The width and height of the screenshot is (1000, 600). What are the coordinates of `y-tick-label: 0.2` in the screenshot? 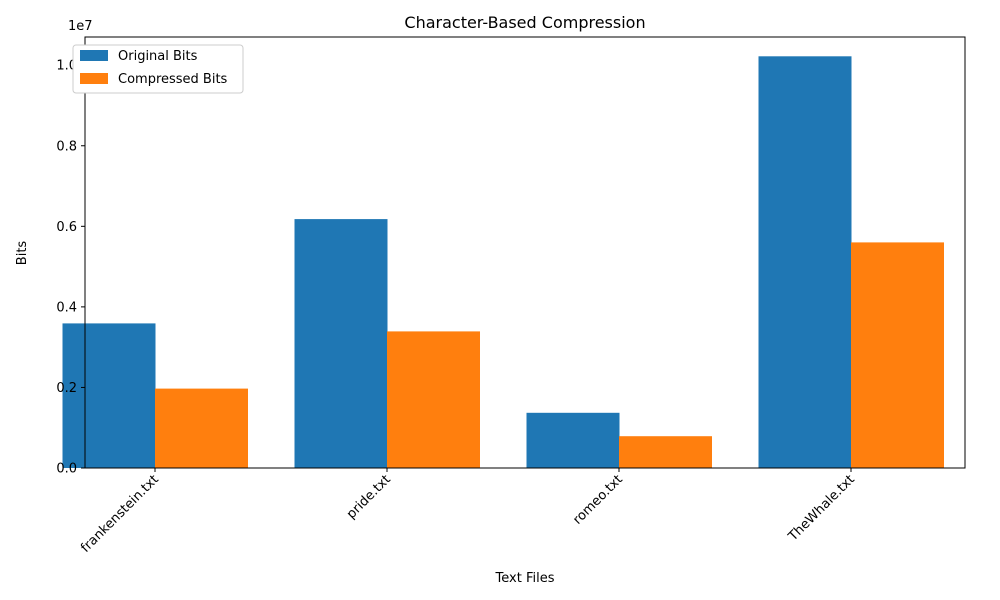 It's located at (66, 388).